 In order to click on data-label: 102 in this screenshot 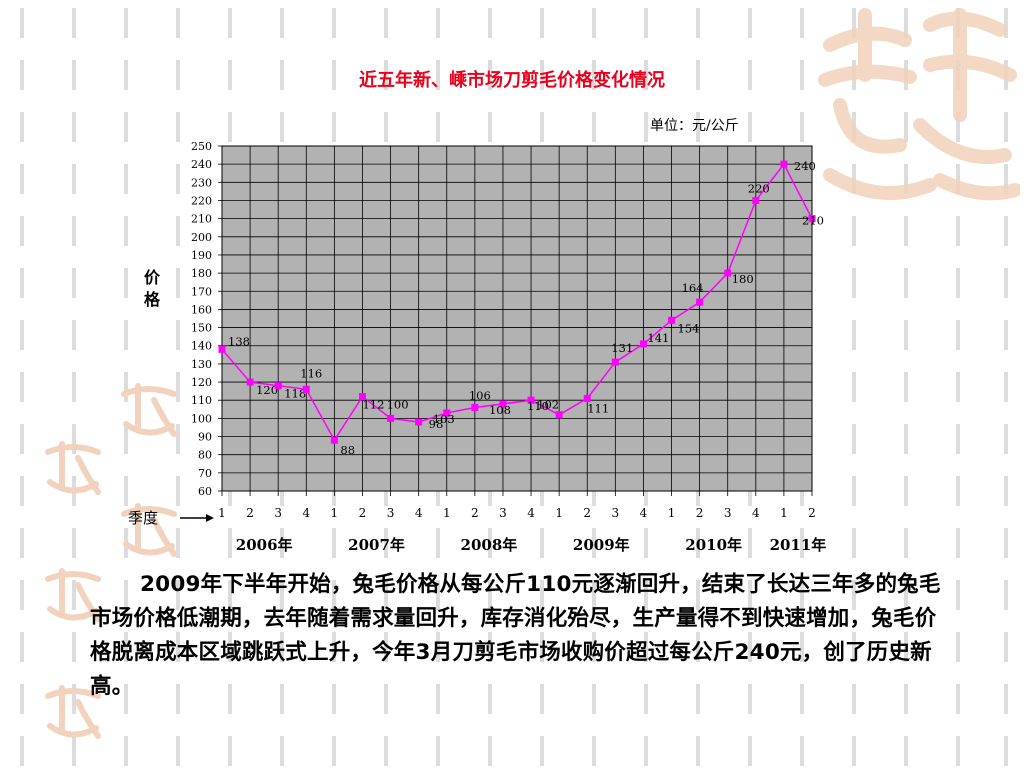, I will do `click(548, 405)`.